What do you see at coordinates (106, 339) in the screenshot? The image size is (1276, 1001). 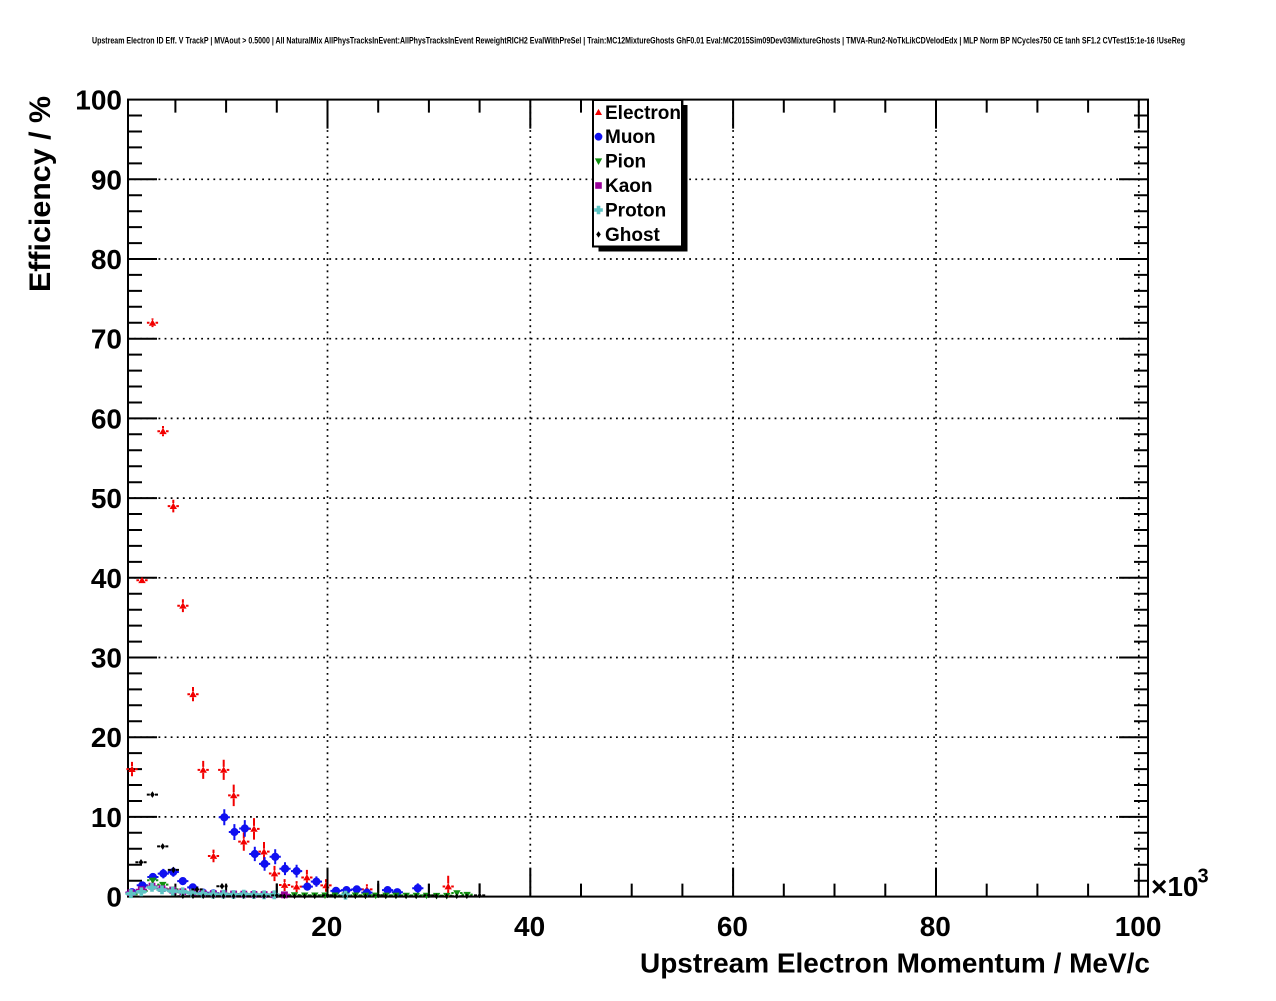 I see `svg-text: 70` at bounding box center [106, 339].